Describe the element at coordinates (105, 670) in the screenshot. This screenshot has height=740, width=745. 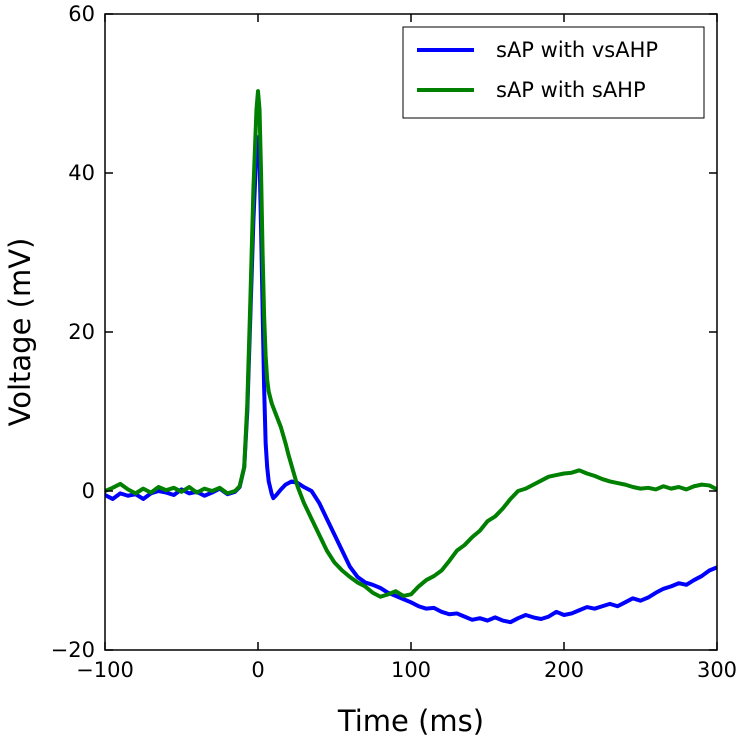
I see `x-tick-label: −100` at that location.